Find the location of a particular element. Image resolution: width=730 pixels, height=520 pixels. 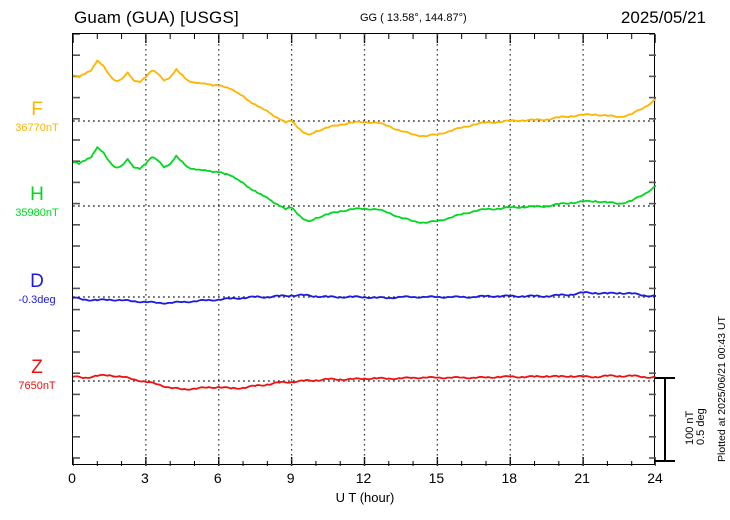

component-baseline-Z: 7650nT is located at coordinates (37, 386).